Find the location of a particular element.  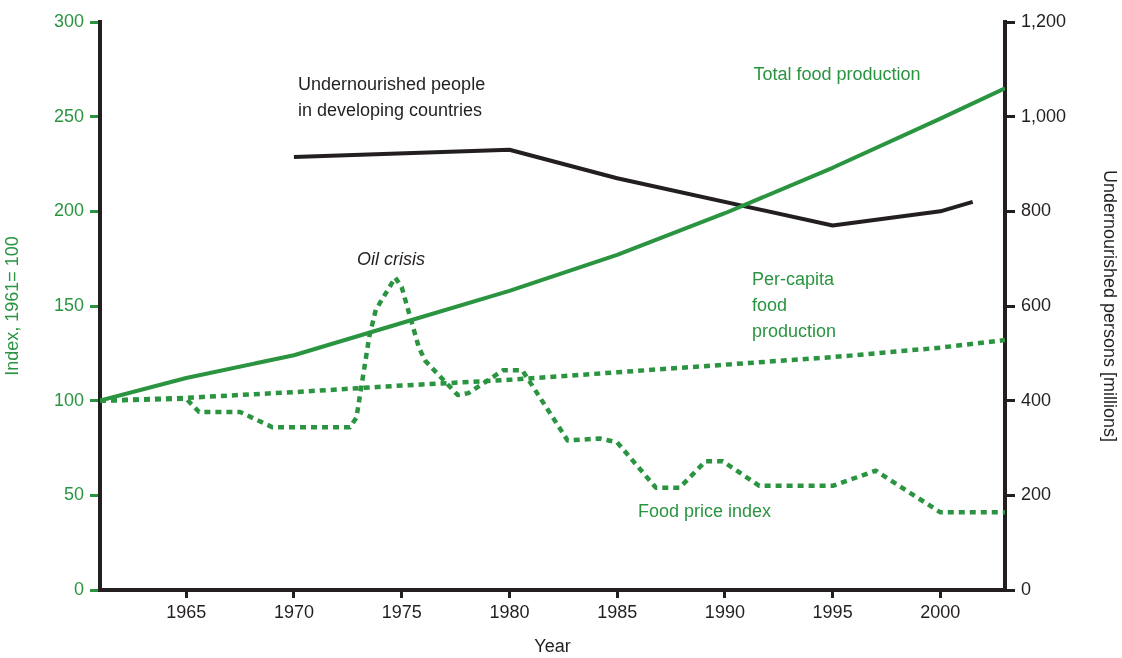

y-tick-label: 100 is located at coordinates (68, 399).